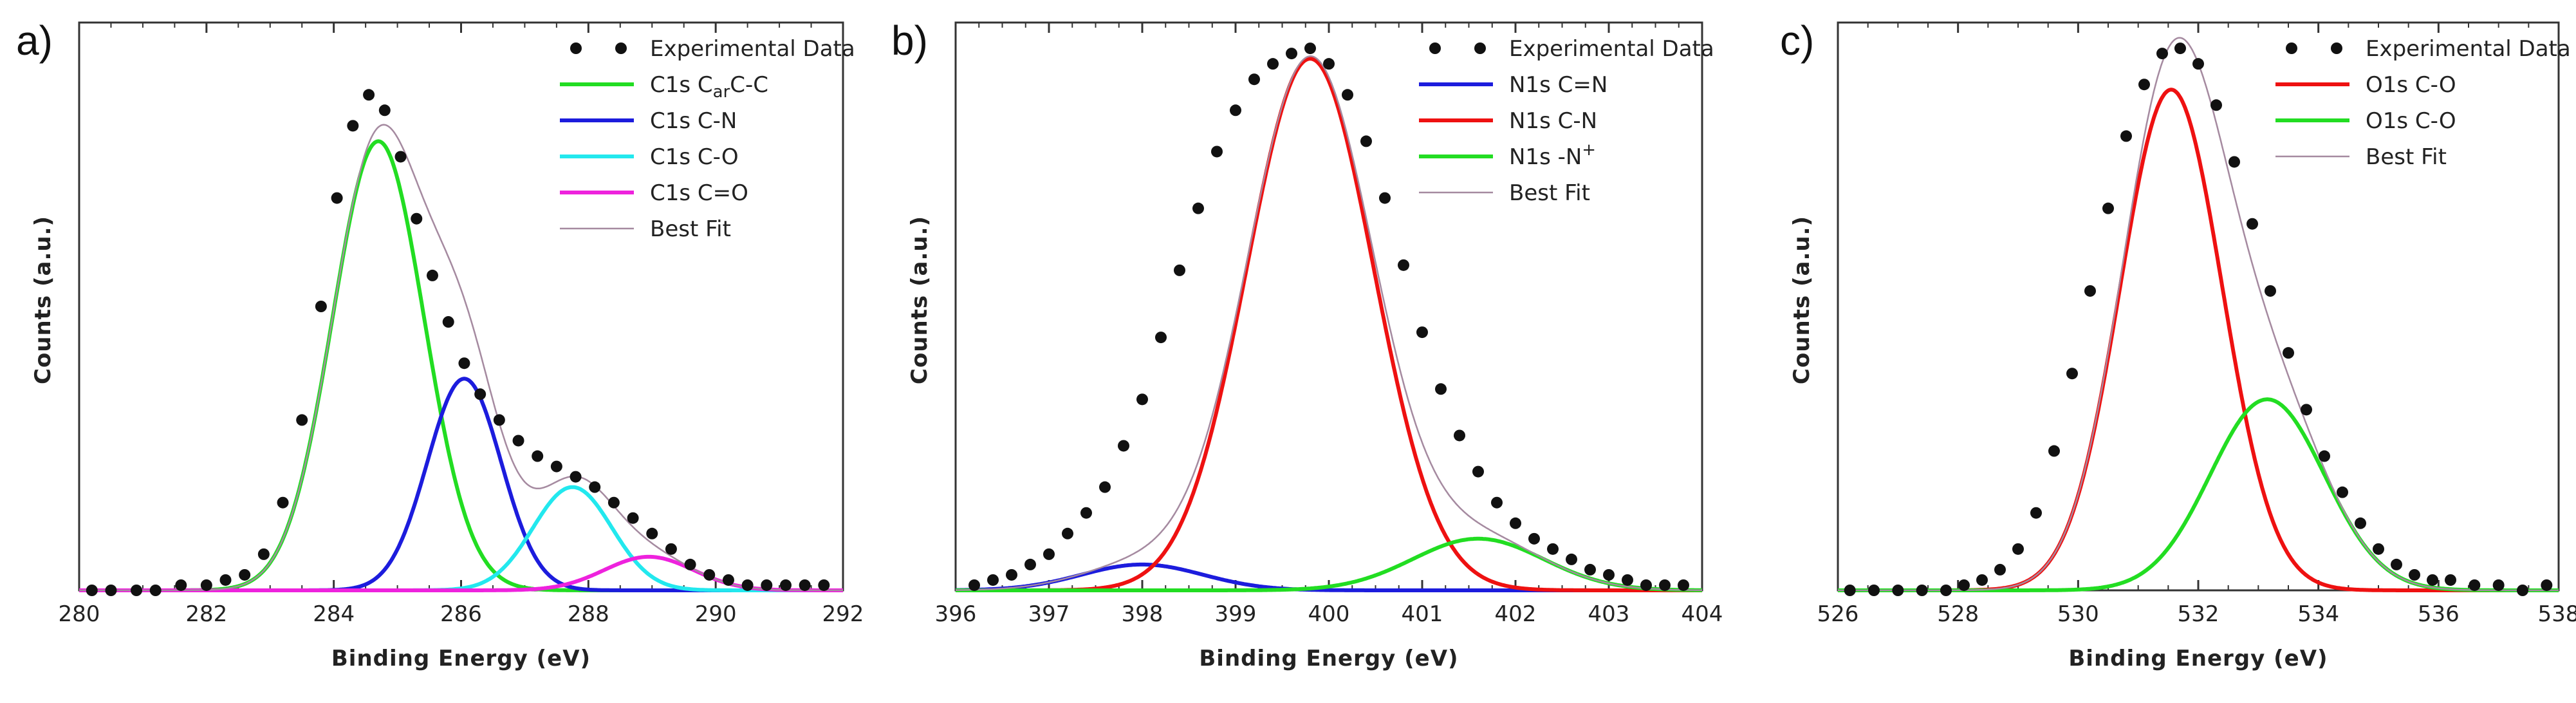  What do you see at coordinates (206, 614) in the screenshot?
I see `x-tick-label: 282` at bounding box center [206, 614].